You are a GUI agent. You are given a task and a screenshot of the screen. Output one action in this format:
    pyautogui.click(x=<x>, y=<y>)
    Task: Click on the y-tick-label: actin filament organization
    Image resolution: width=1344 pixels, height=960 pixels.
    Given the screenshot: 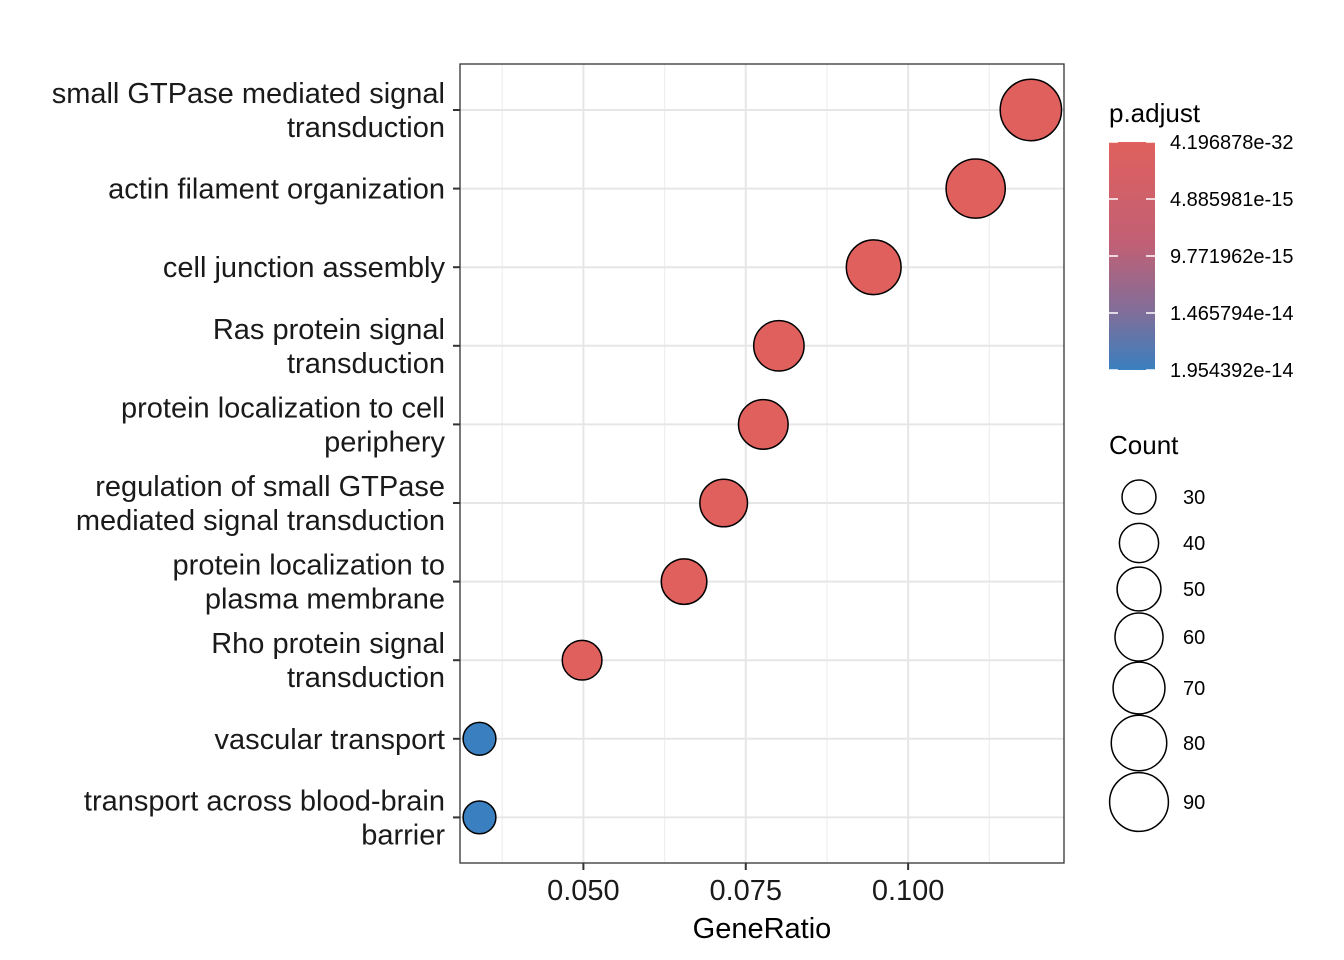 What is the action you would take?
    pyautogui.click(x=276, y=190)
    